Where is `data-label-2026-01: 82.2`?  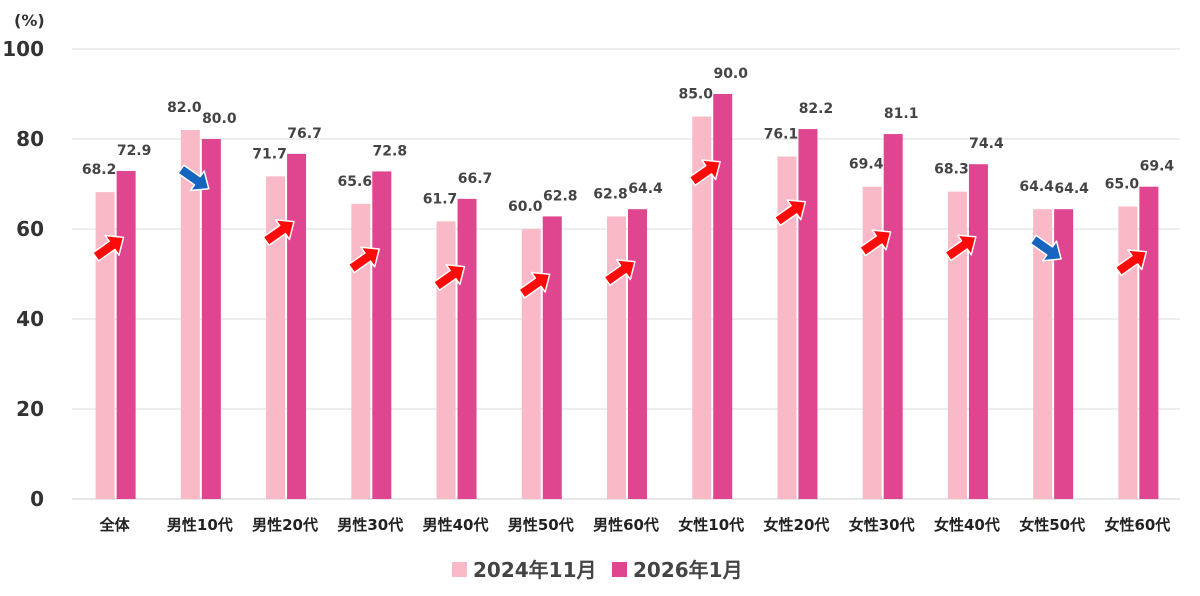 data-label-2026-01: 82.2 is located at coordinates (816, 109).